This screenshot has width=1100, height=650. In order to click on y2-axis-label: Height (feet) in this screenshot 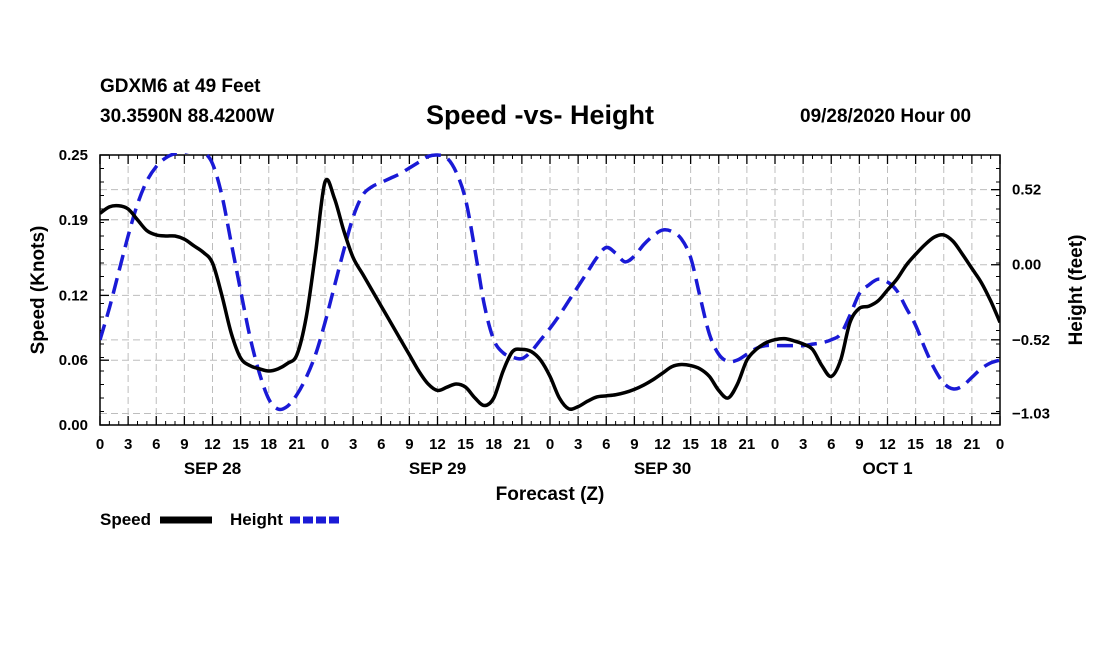, I will do `click(1076, 290)`.